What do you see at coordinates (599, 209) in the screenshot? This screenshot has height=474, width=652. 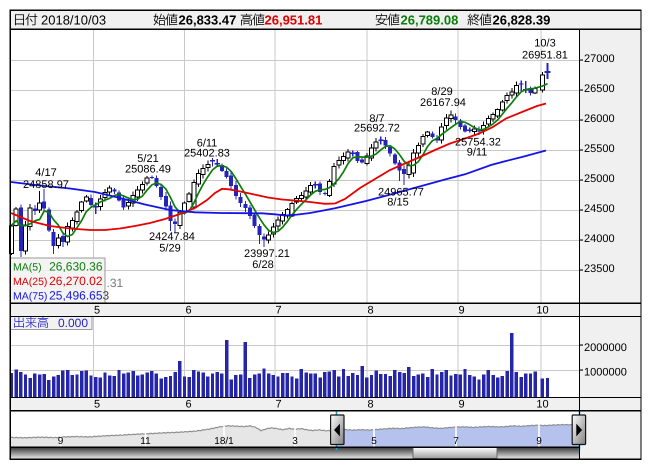 I see `svg-text: 24500` at bounding box center [599, 209].